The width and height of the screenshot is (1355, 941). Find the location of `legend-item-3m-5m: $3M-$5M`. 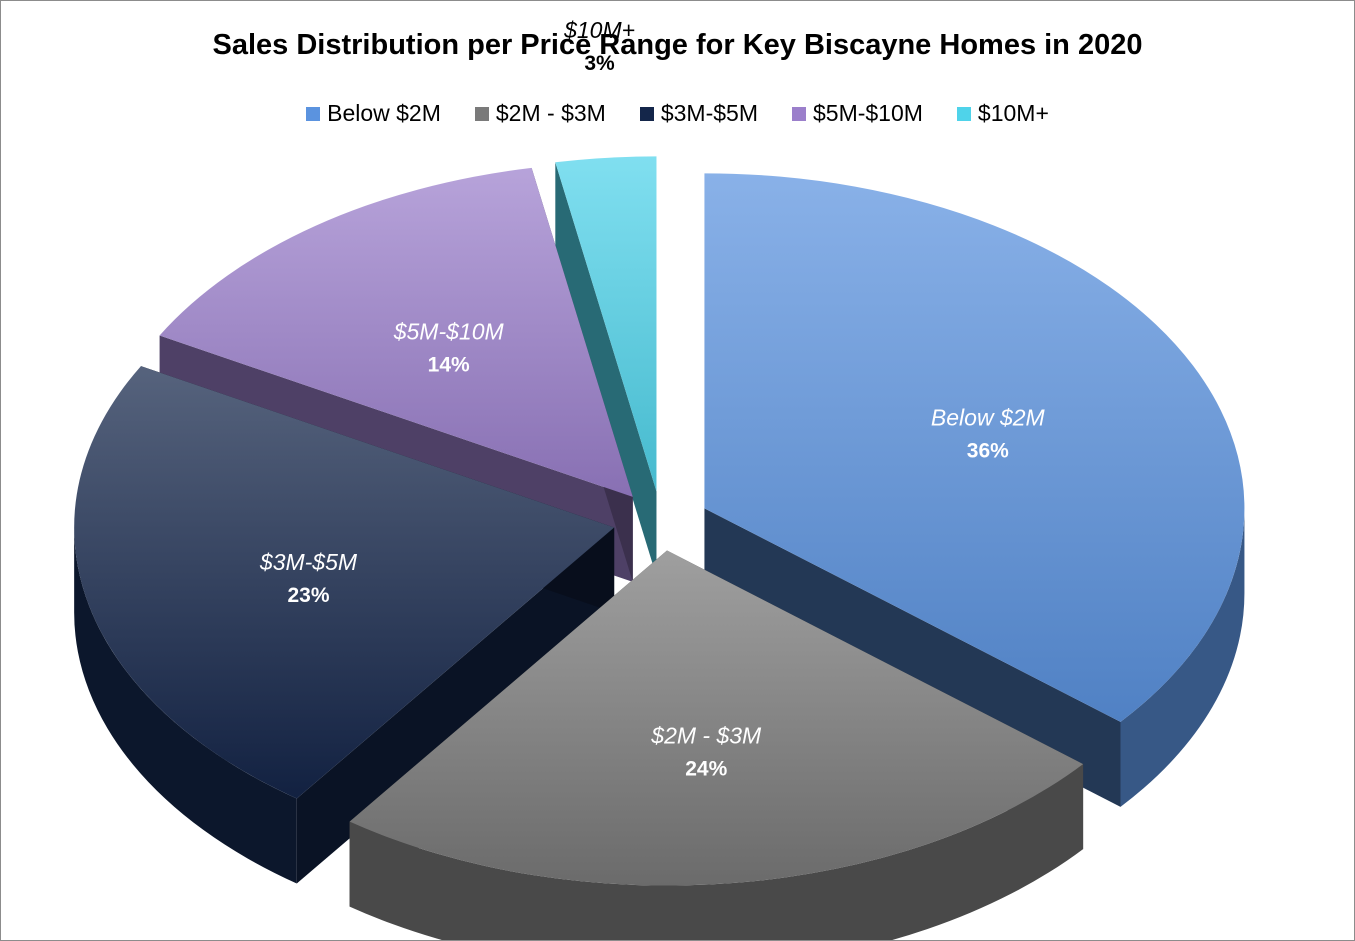

legend-item-3m-5m: $3M-$5M is located at coordinates (698, 113).